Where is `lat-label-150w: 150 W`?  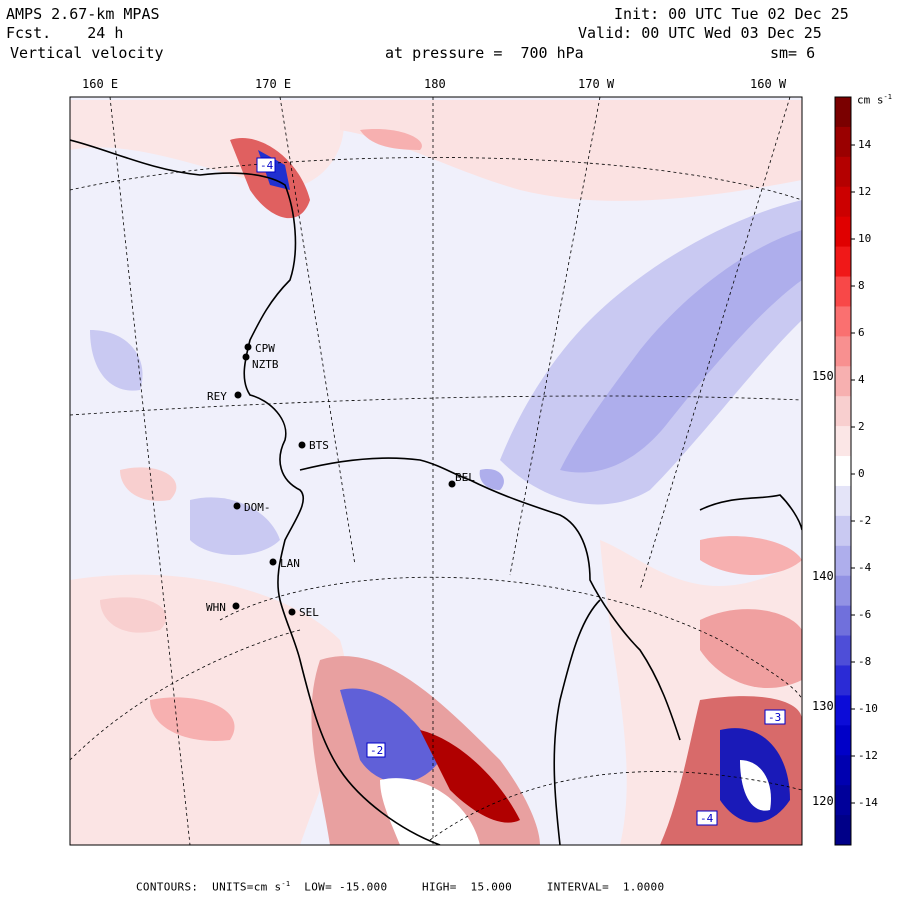
lat-label-150w: 150 W is located at coordinates (830, 376).